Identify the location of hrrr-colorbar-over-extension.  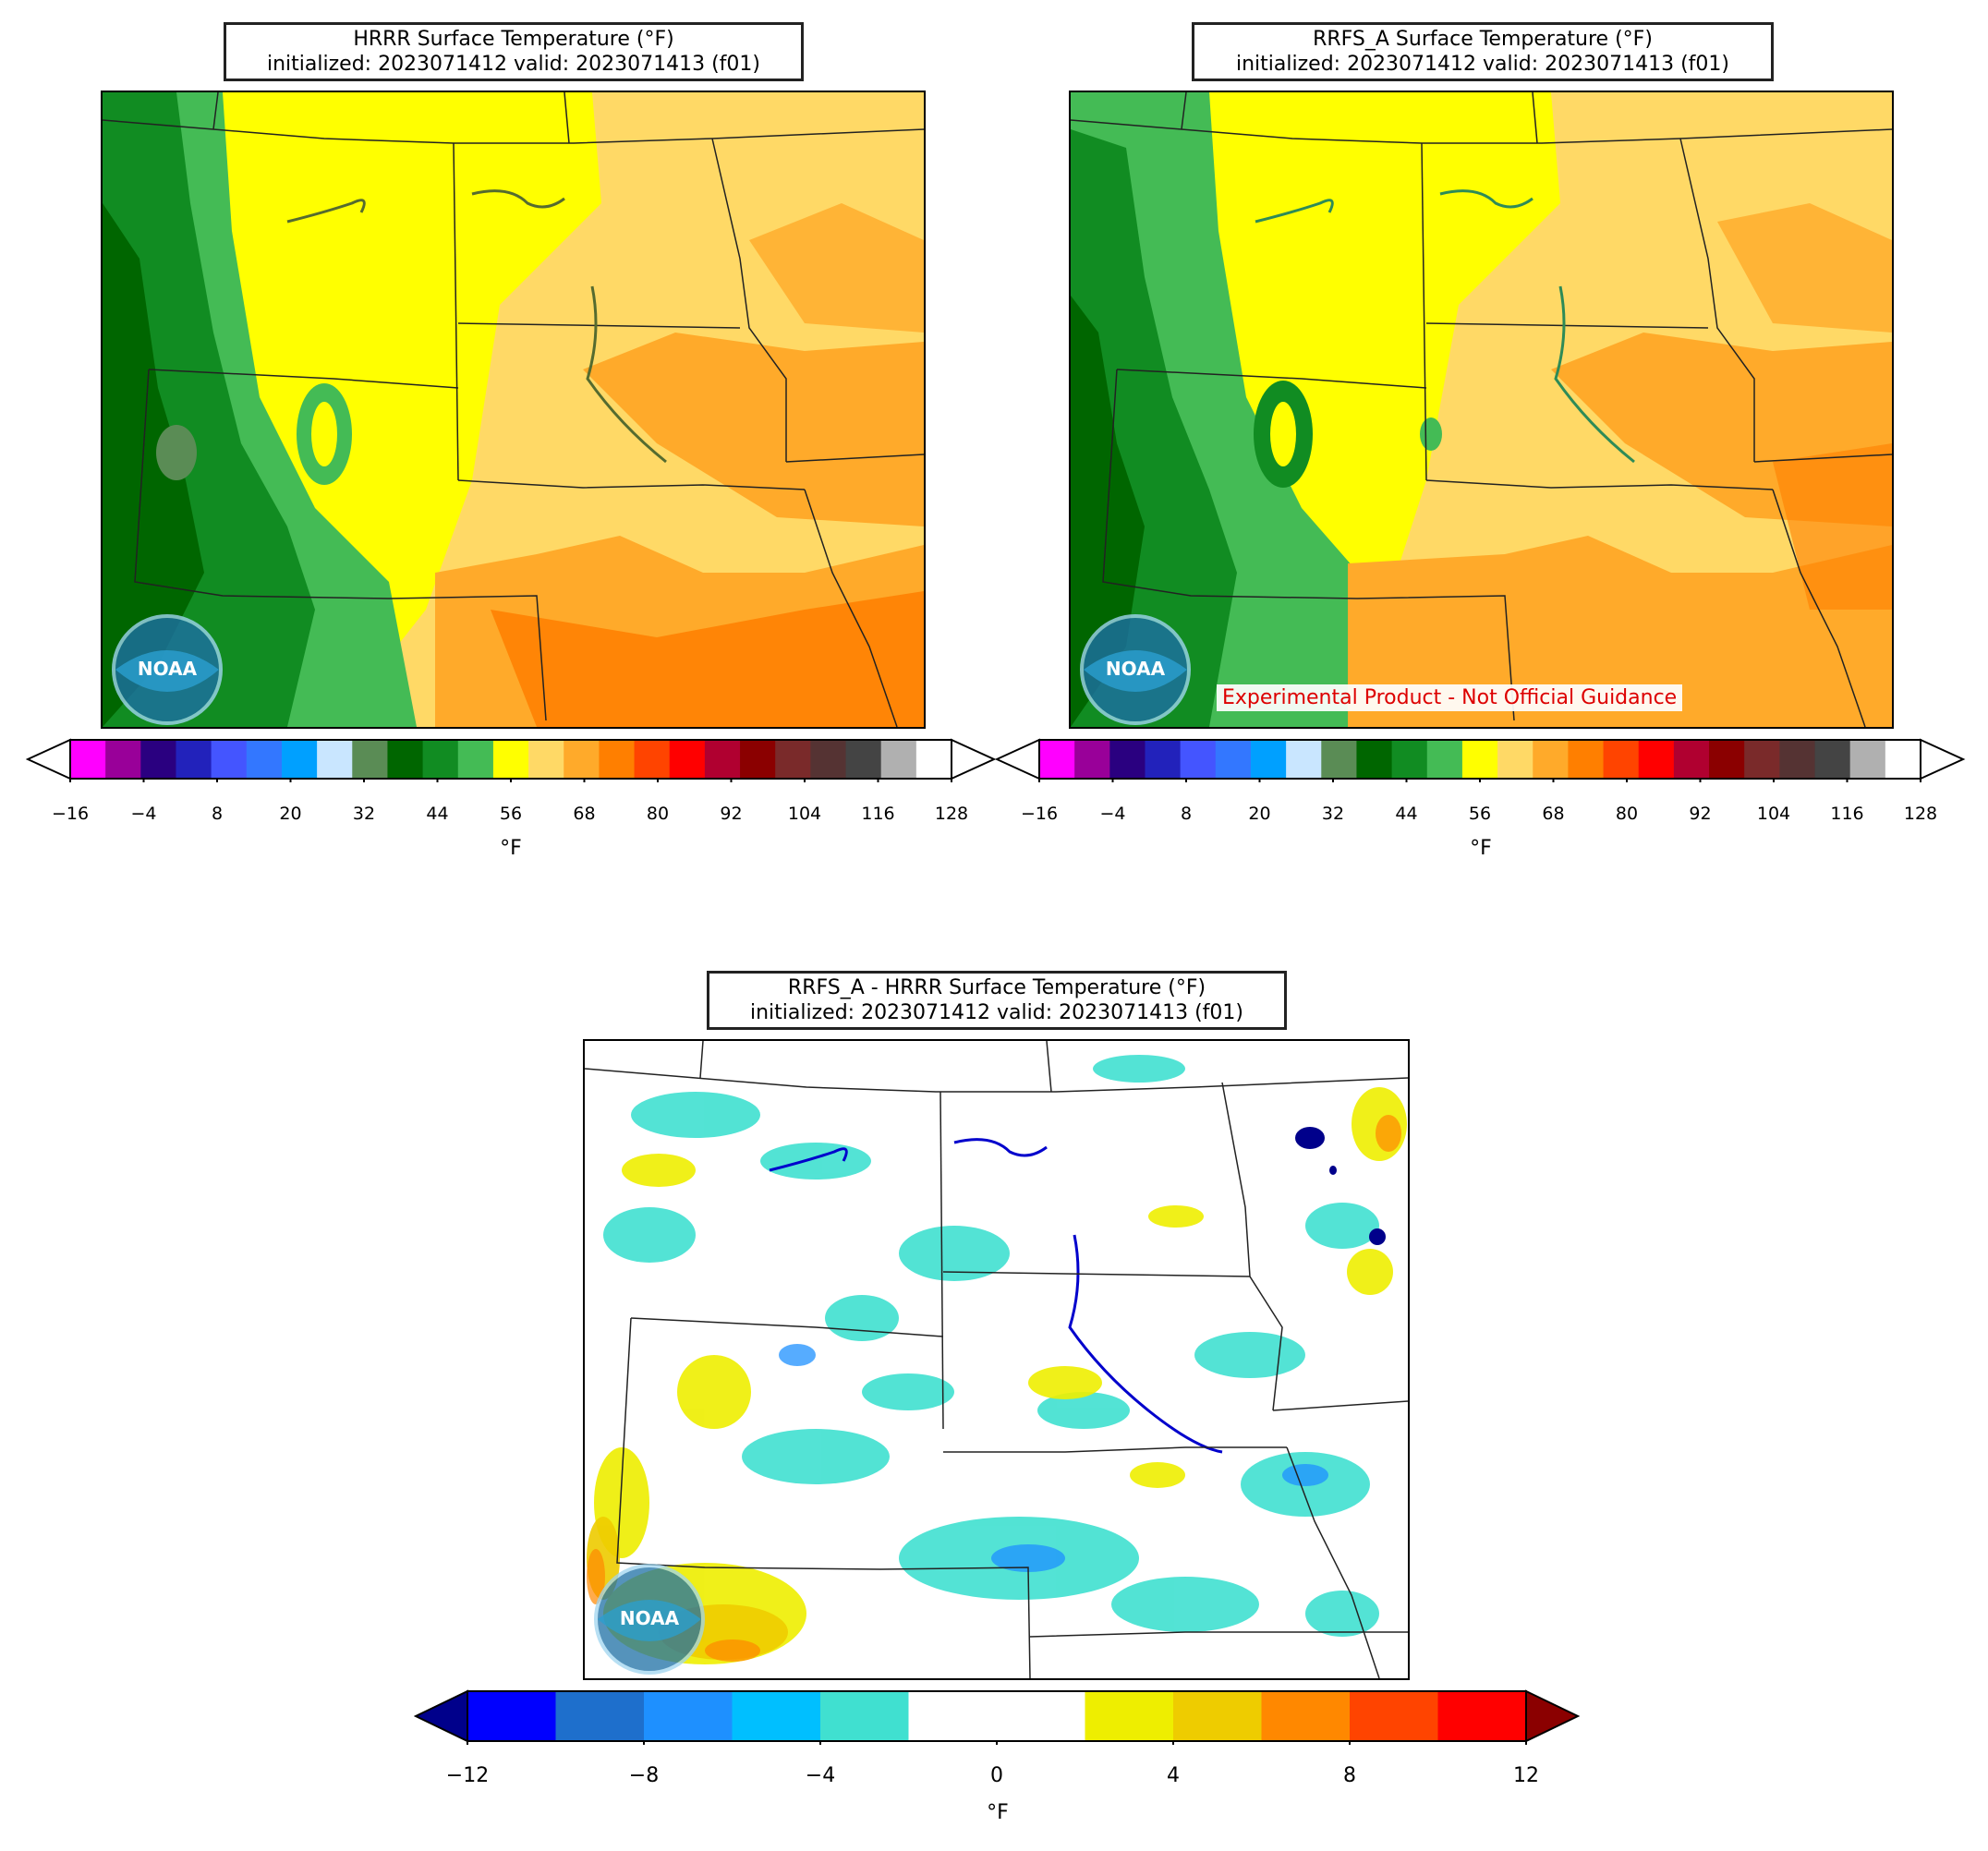
(974, 759).